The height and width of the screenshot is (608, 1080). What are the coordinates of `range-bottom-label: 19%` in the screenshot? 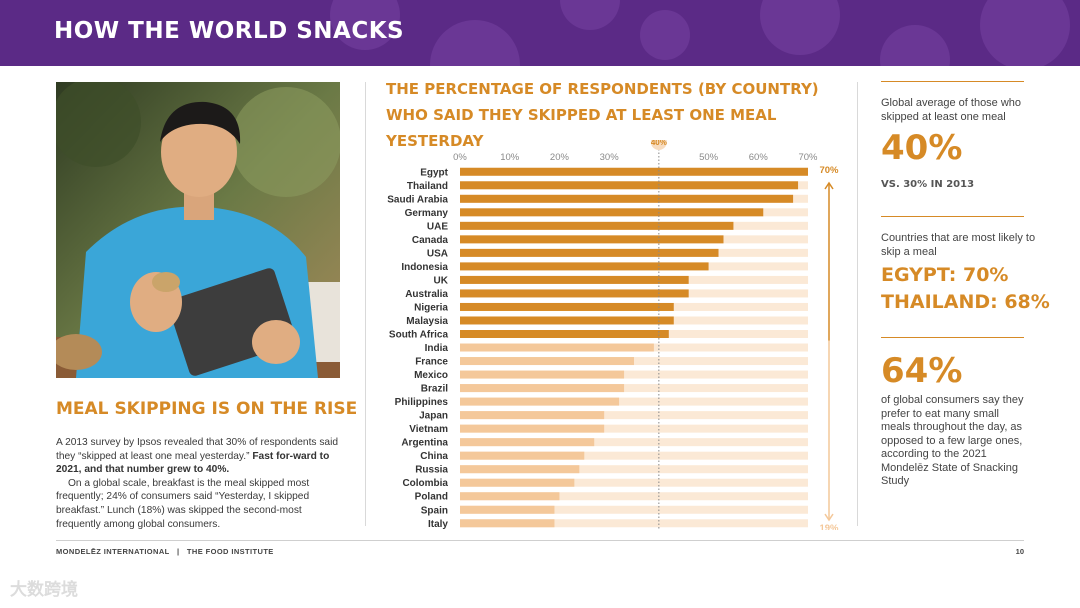 It's located at (829, 526).